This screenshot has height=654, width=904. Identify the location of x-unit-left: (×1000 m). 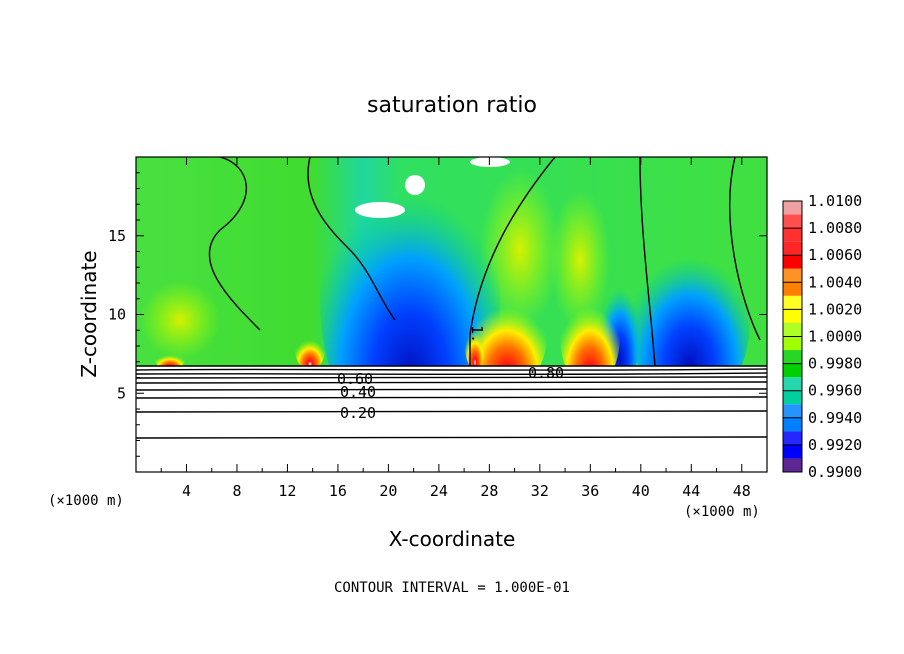
(86, 501).